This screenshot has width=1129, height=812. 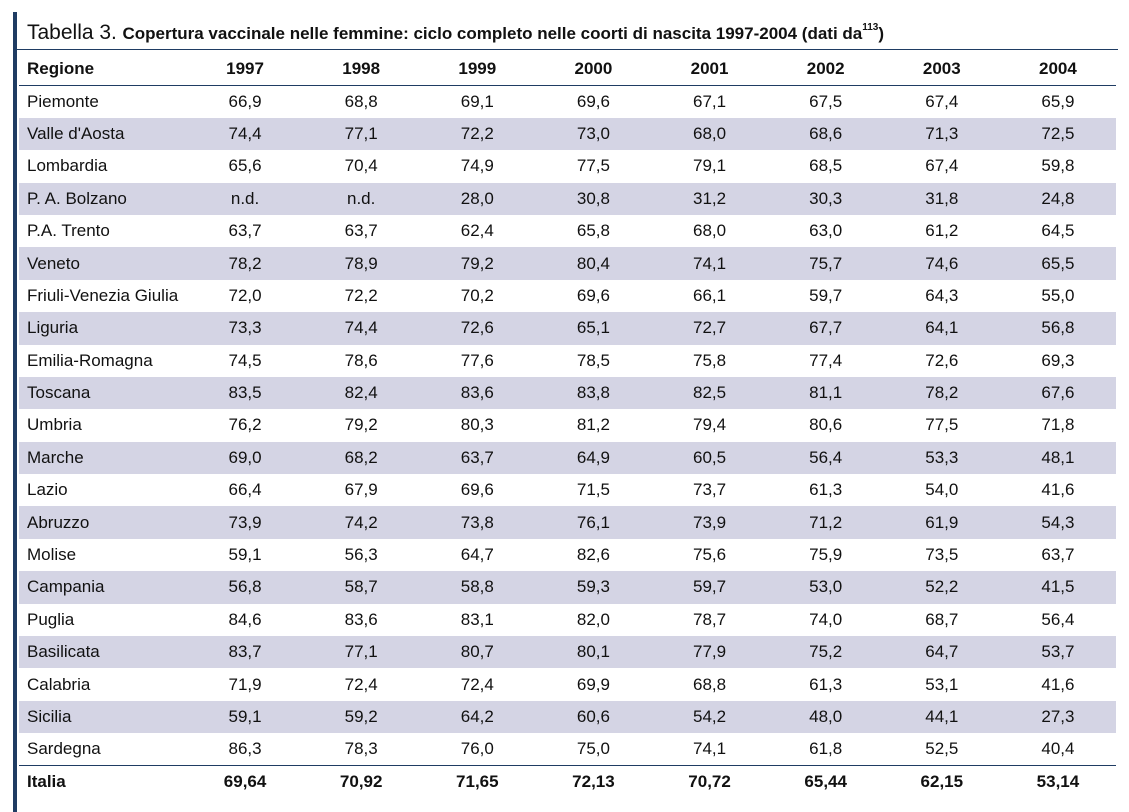 What do you see at coordinates (64, 749) in the screenshot?
I see `region-name: Sardegna` at bounding box center [64, 749].